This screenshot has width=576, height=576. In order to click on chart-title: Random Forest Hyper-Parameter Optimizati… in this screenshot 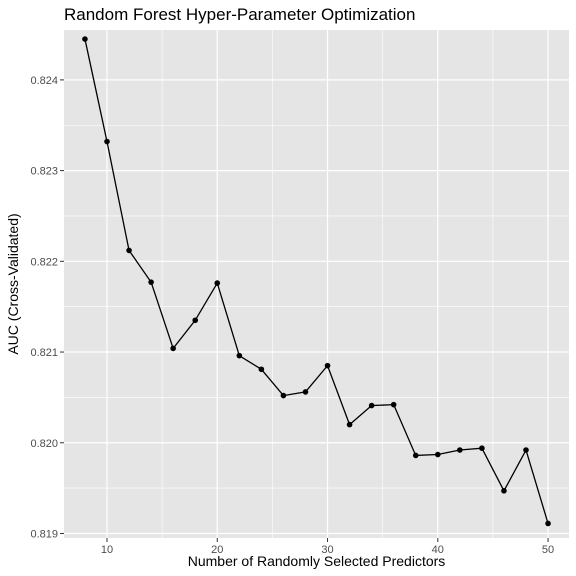, I will do `click(239, 14)`.